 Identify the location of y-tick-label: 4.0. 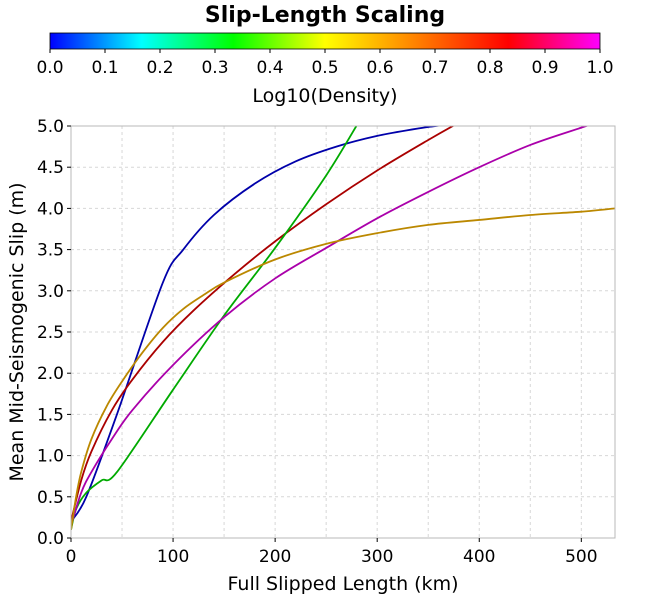
(50, 209).